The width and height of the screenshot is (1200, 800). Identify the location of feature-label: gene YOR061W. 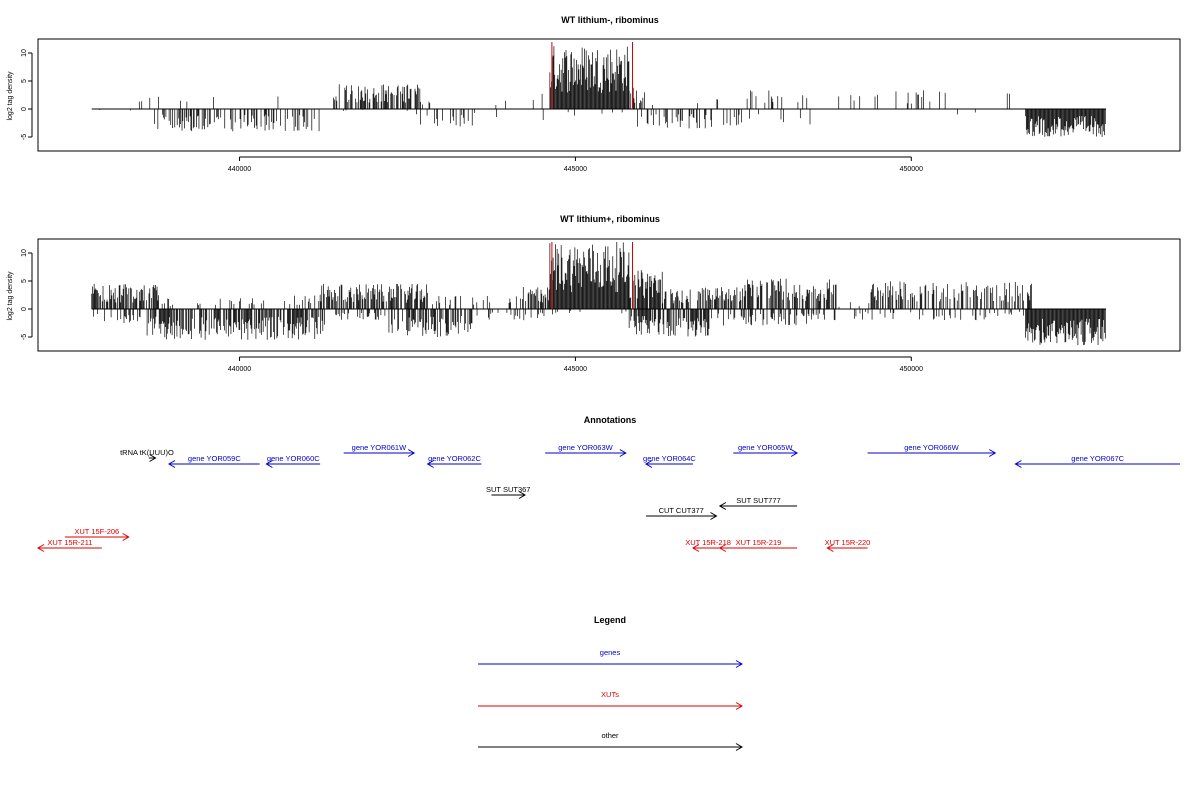
(379, 447).